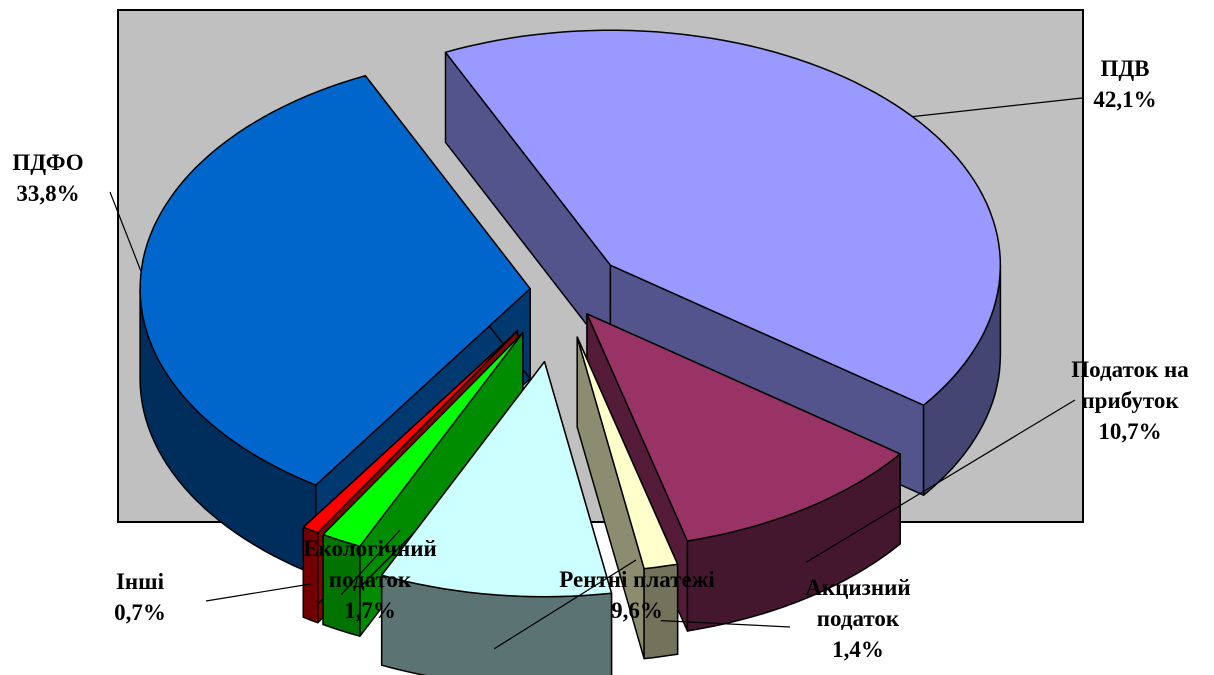 This screenshot has height=675, width=1214. Describe the element at coordinates (1124, 99) in the screenshot. I see `slice-value-label: 42,1%` at that location.